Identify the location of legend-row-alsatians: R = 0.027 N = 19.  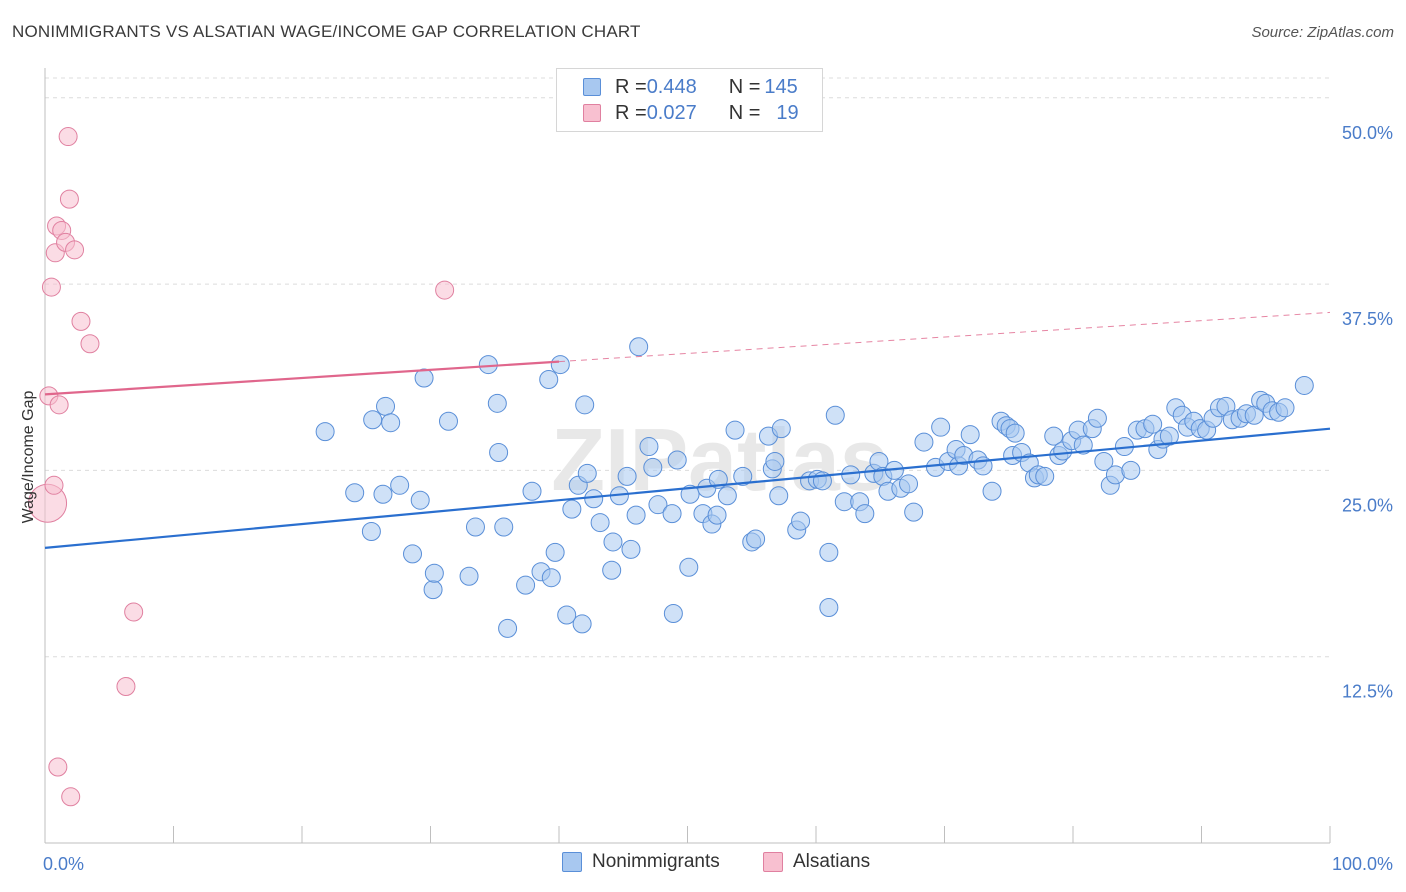
(691, 113).